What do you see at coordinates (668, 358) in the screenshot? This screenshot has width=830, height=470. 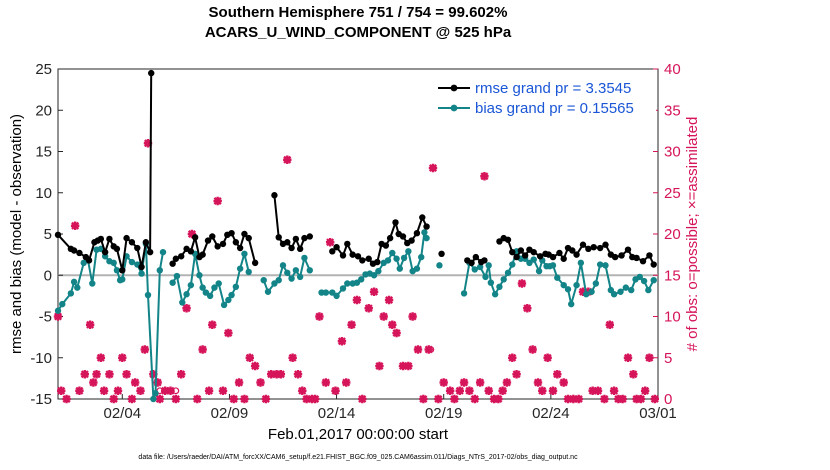 I see `y2-tick-label: 5` at bounding box center [668, 358].